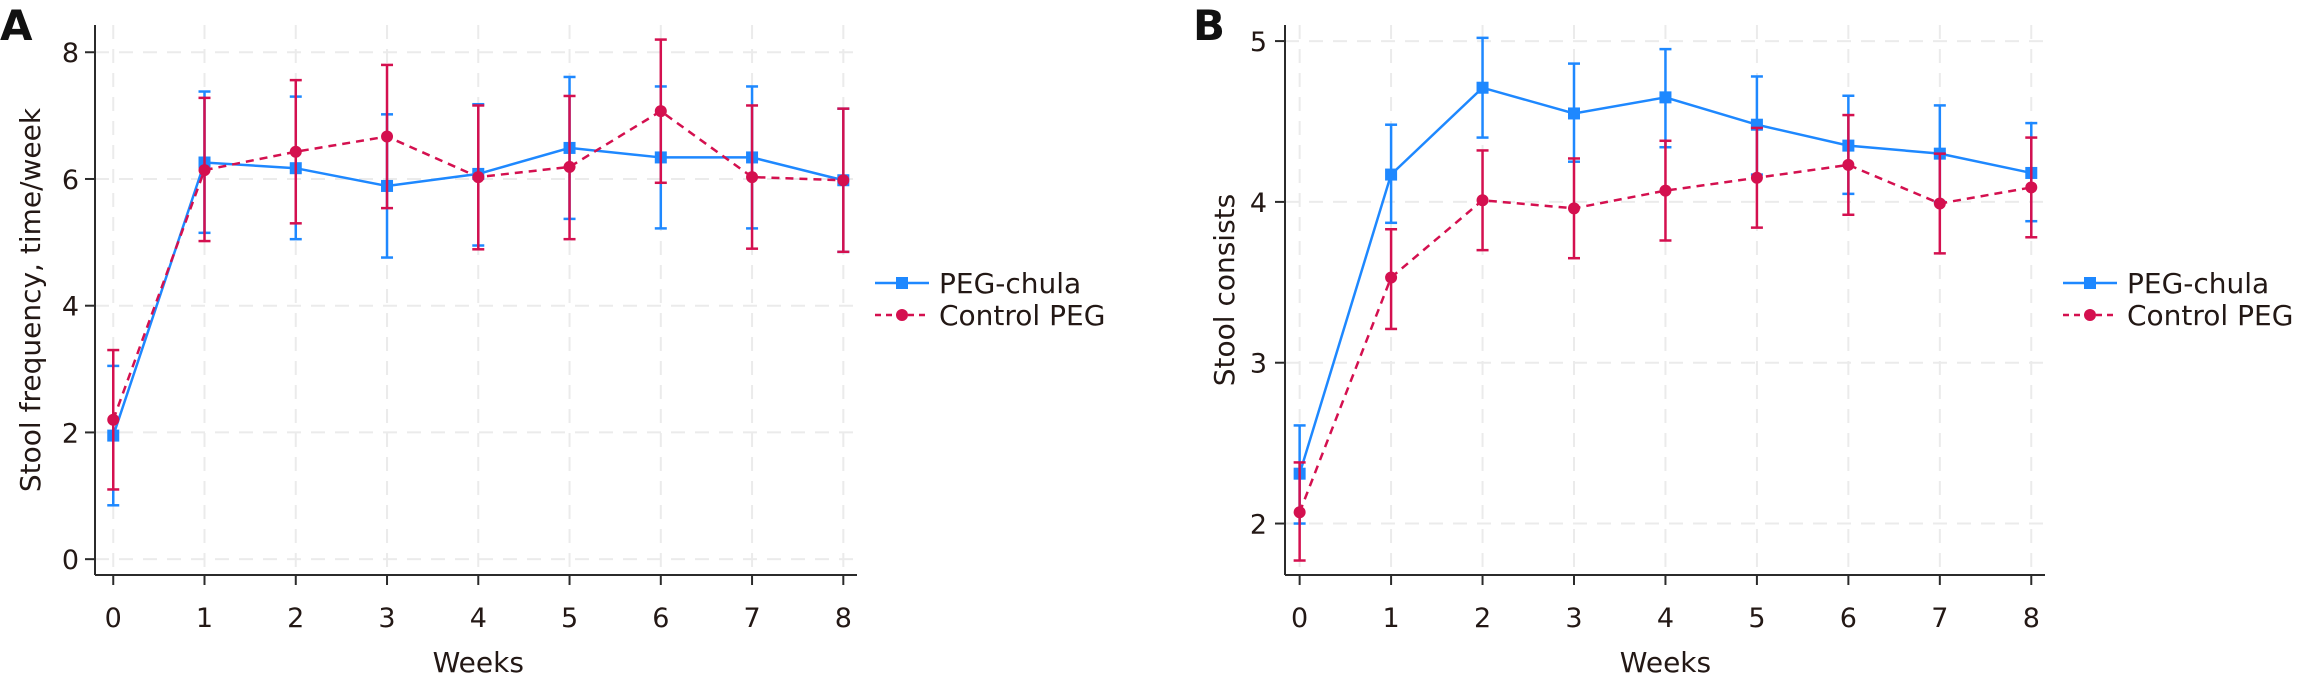 The height and width of the screenshot is (681, 2309). Describe the element at coordinates (1258, 364) in the screenshot. I see `y-tick-label: 3` at that location.